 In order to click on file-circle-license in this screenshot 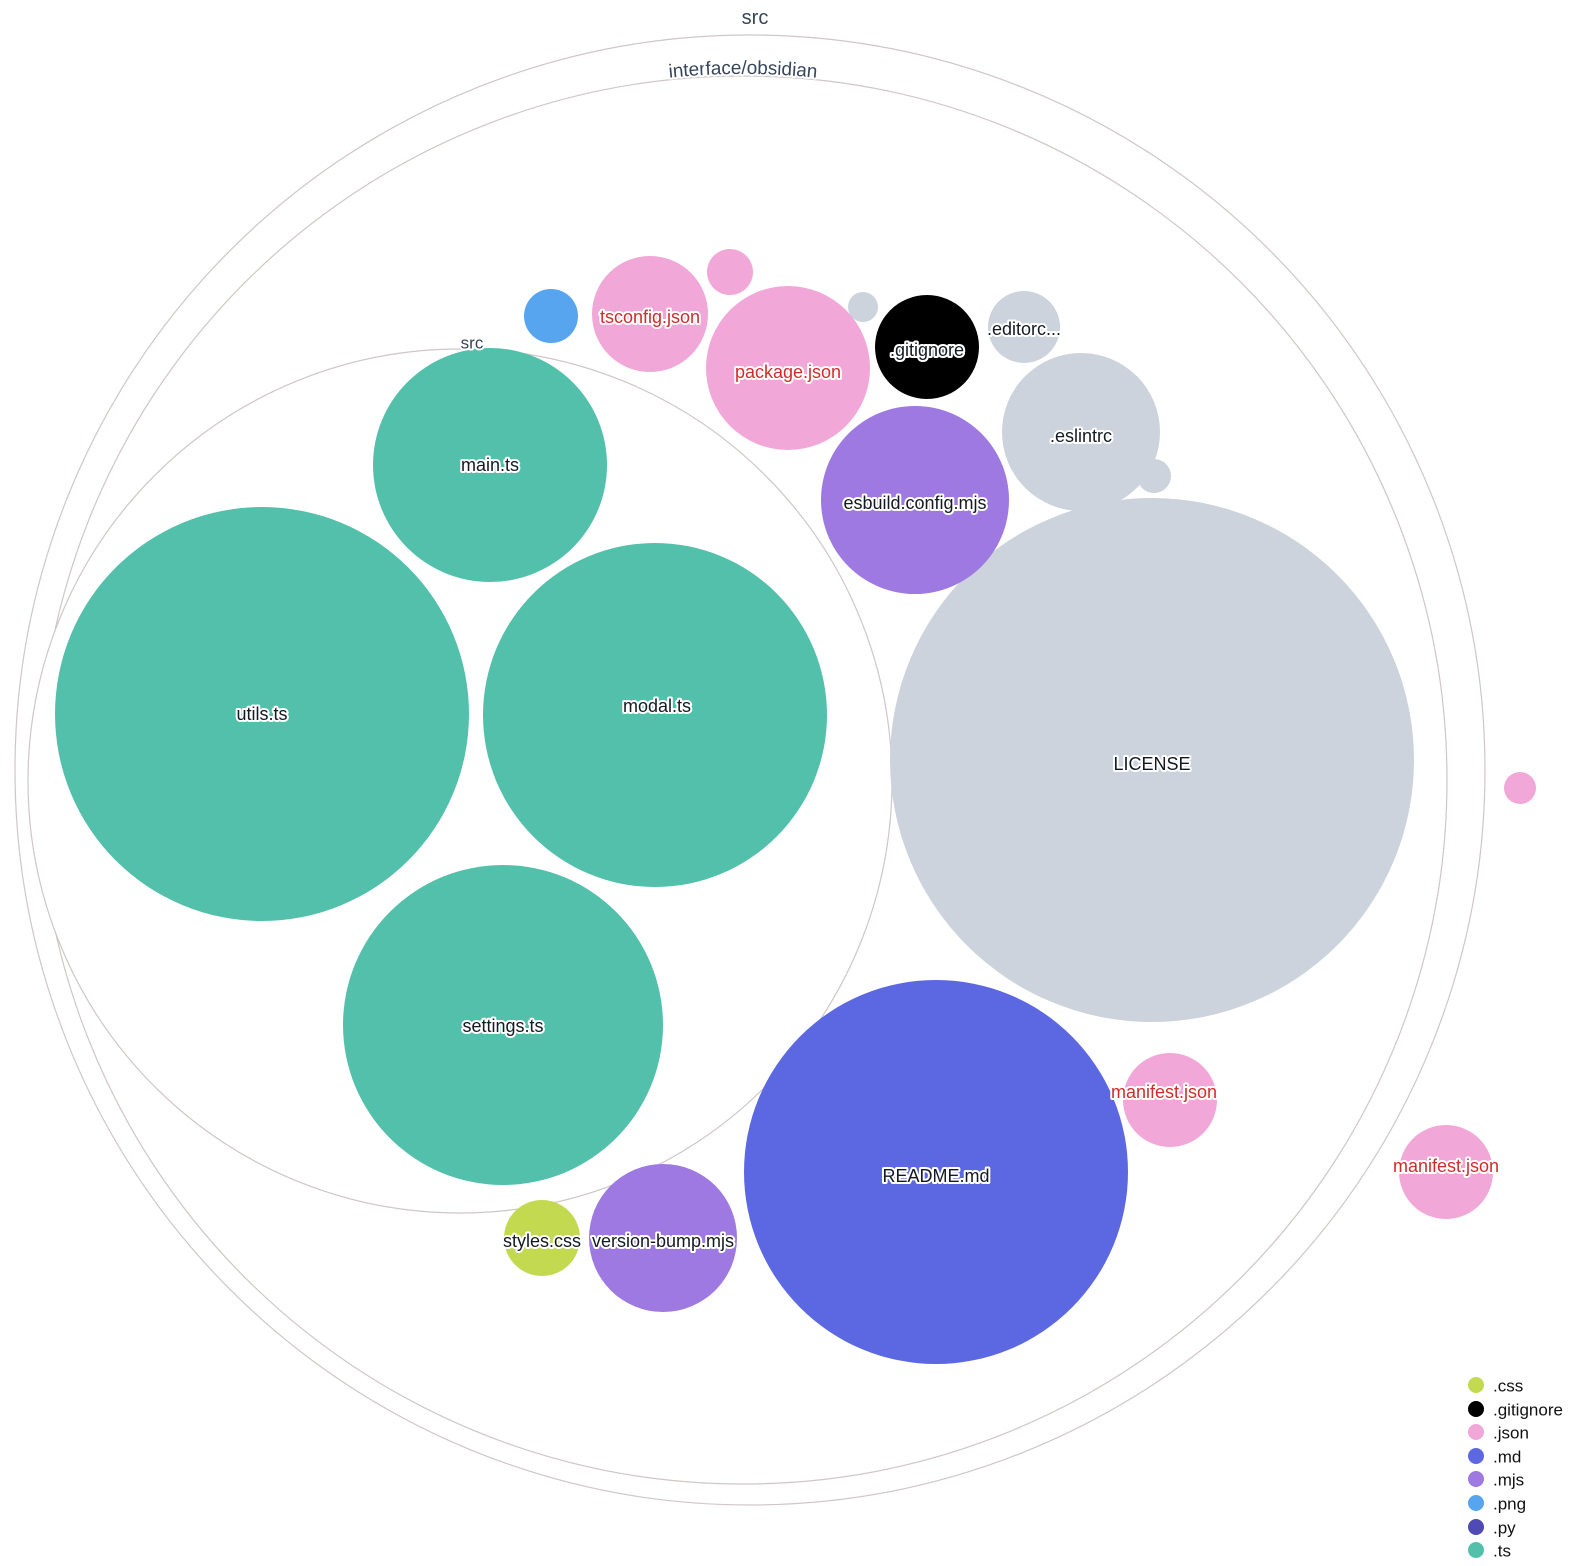, I will do `click(1152, 760)`.